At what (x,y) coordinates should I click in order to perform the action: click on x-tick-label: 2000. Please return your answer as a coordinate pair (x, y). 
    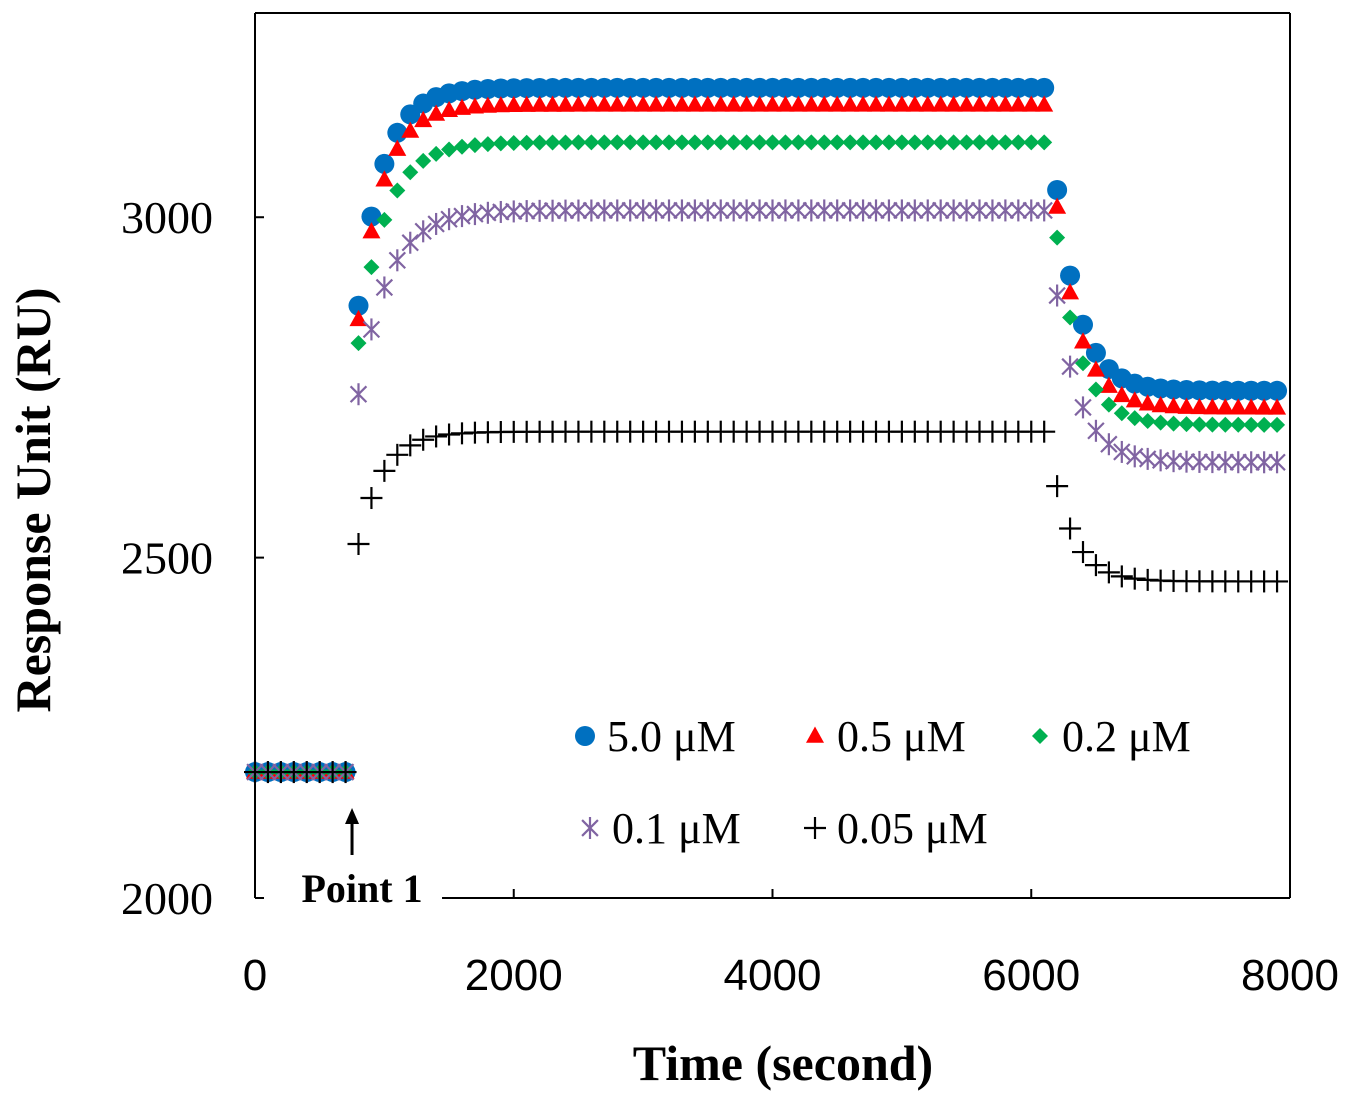
    Looking at the image, I should click on (514, 975).